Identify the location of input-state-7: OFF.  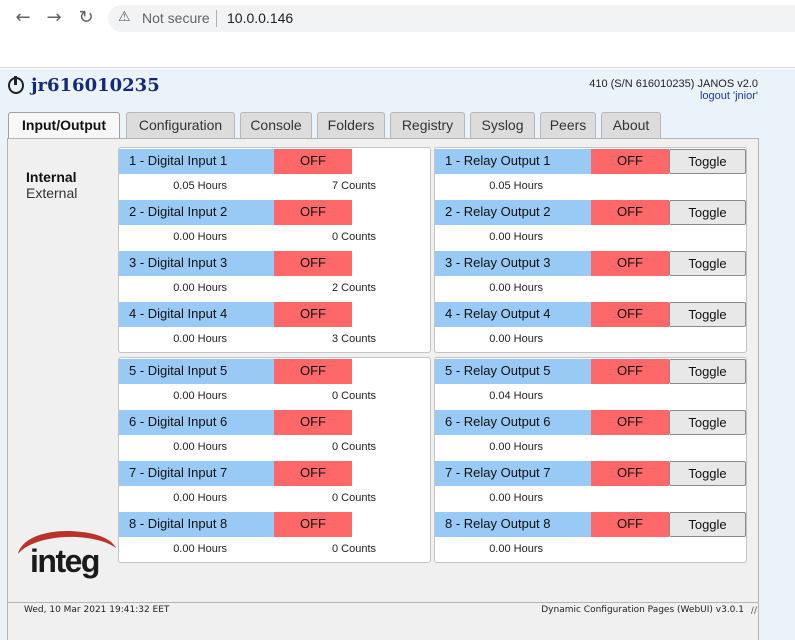
(313, 473).